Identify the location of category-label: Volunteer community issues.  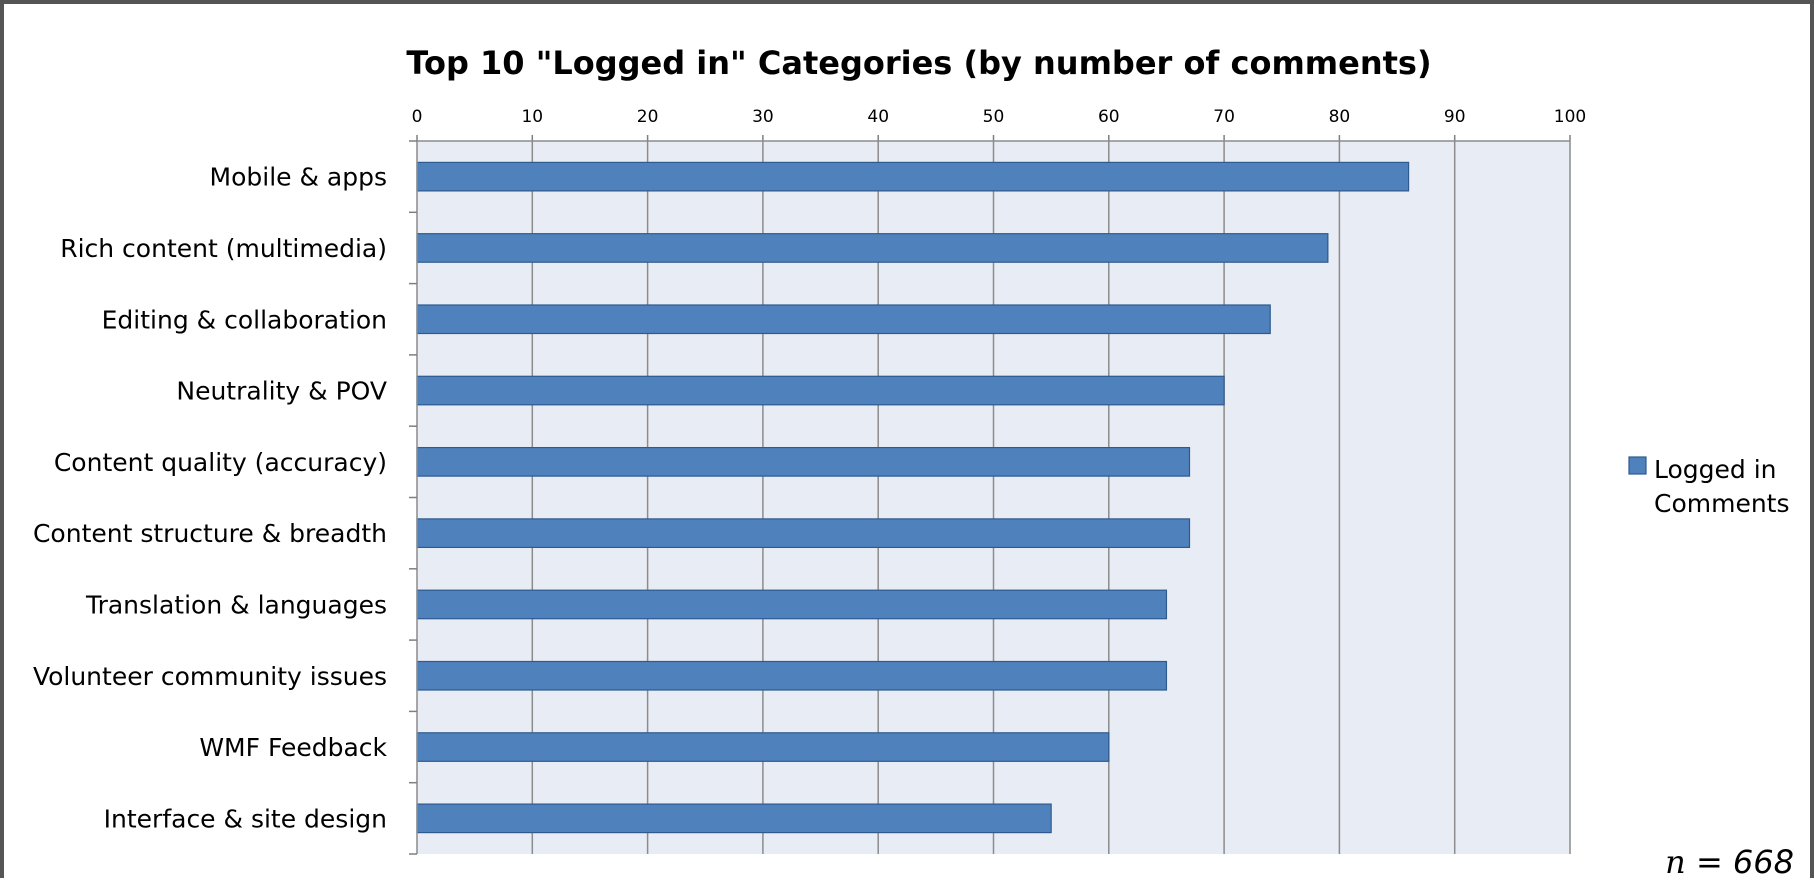
(210, 676).